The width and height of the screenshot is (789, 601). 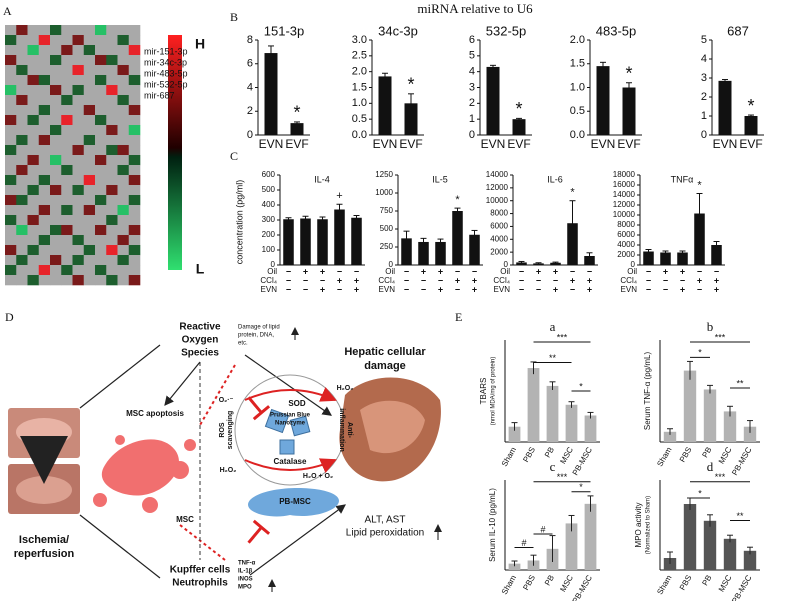 What do you see at coordinates (250, 135) in the screenshot?
I see `y-tick-label: 0` at bounding box center [250, 135].